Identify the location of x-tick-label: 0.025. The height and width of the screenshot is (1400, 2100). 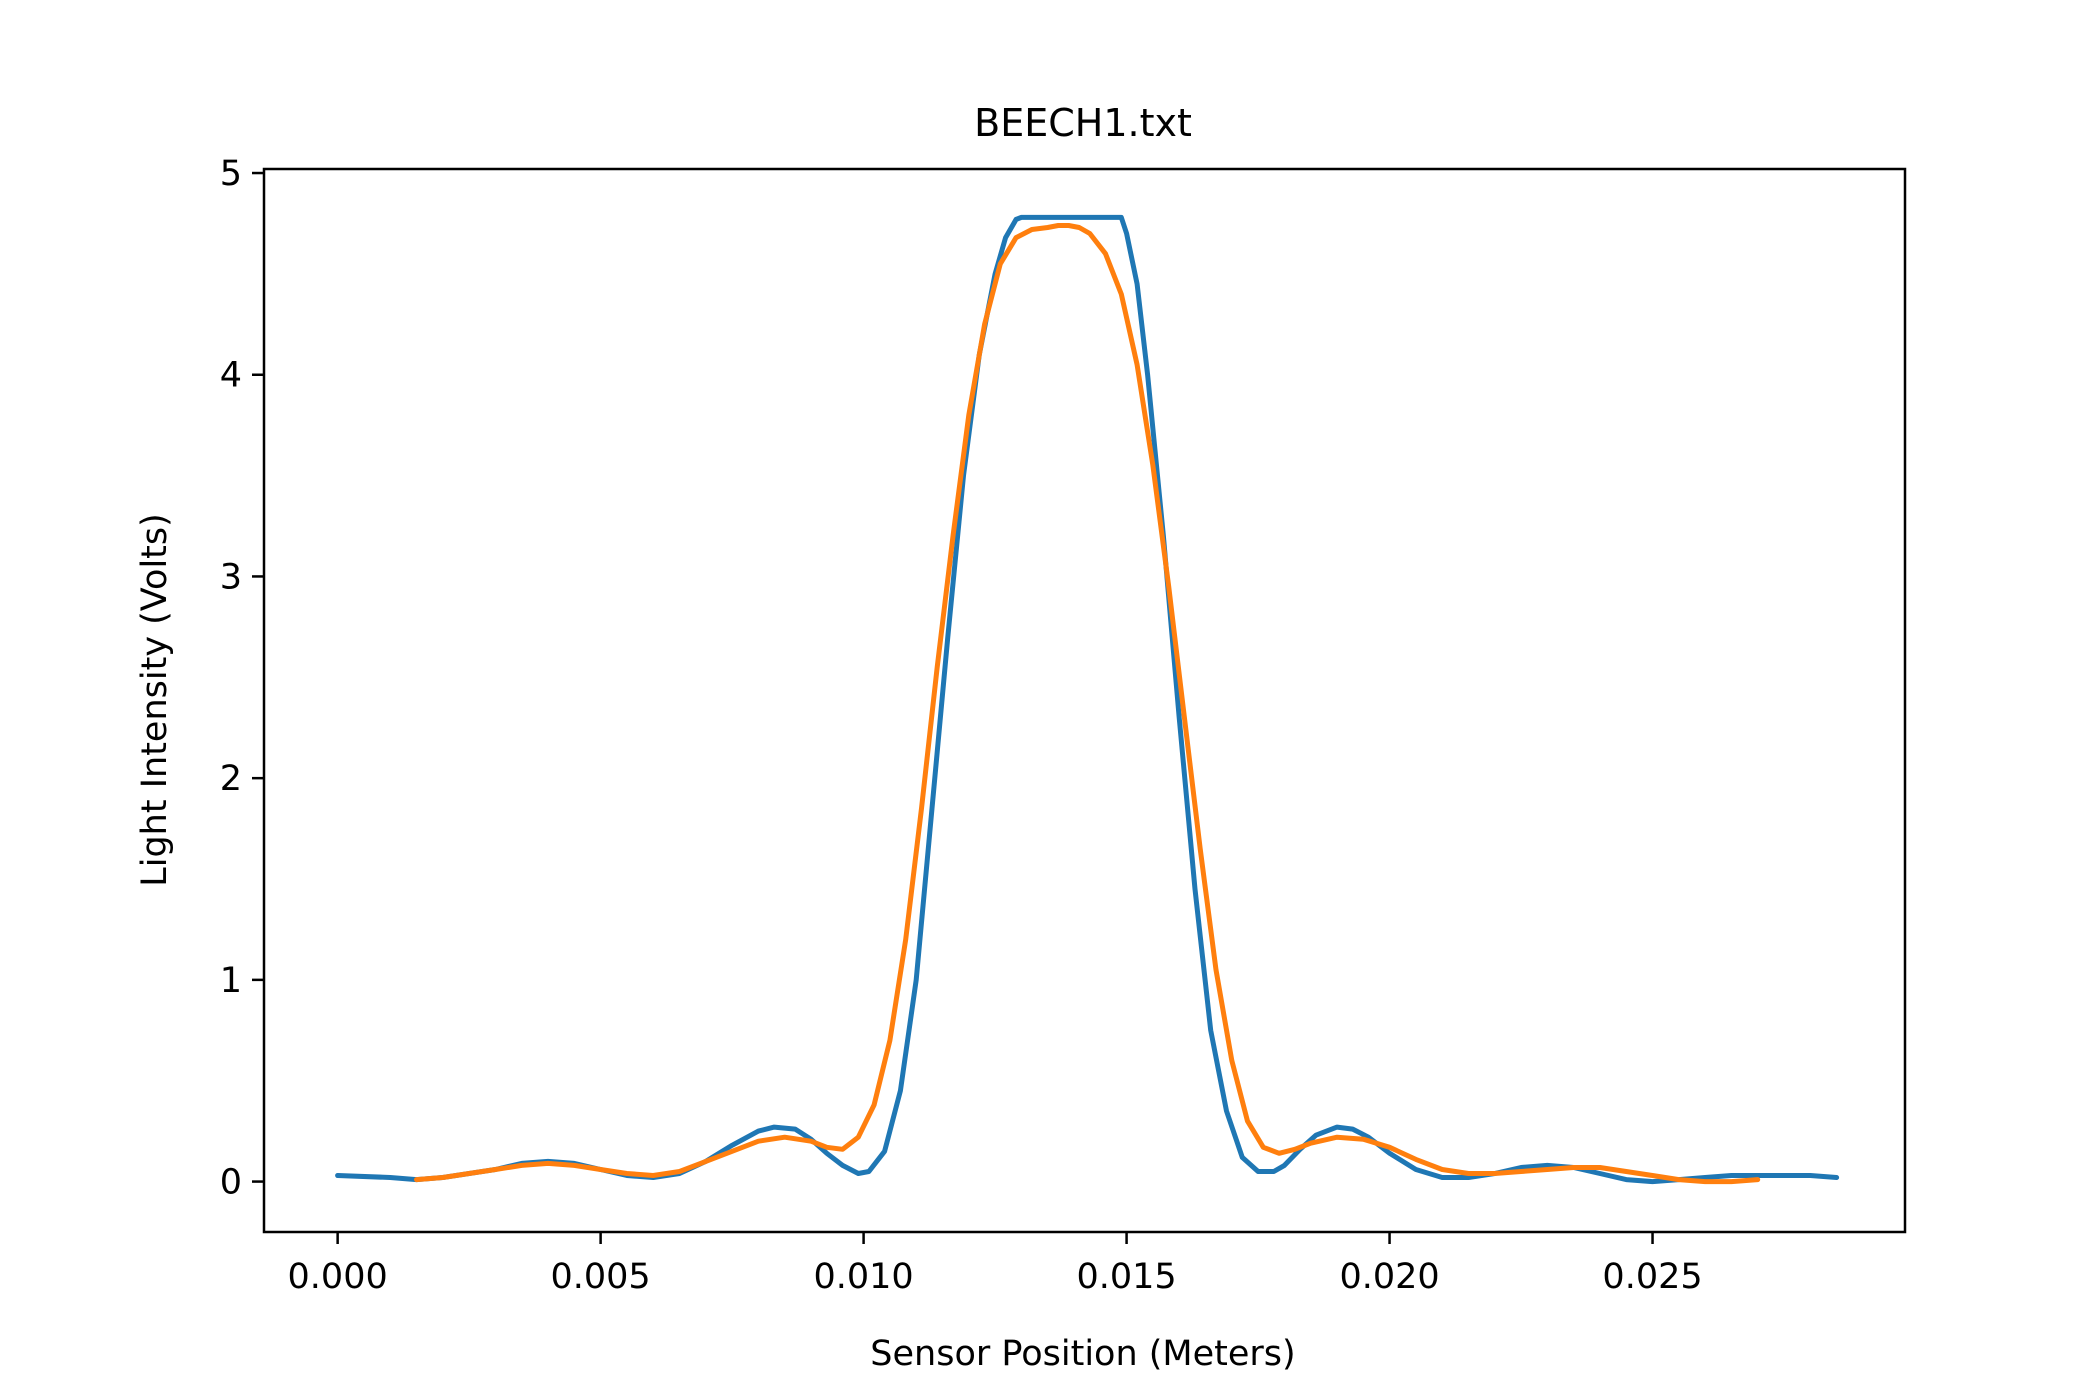
(1652, 1277).